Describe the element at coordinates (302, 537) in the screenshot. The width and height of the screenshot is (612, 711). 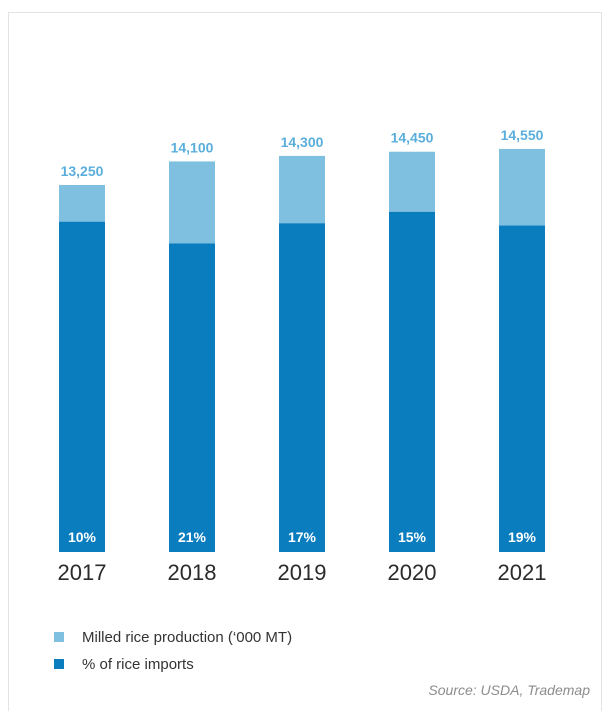
I see `pct-label-2019: 17%` at that location.